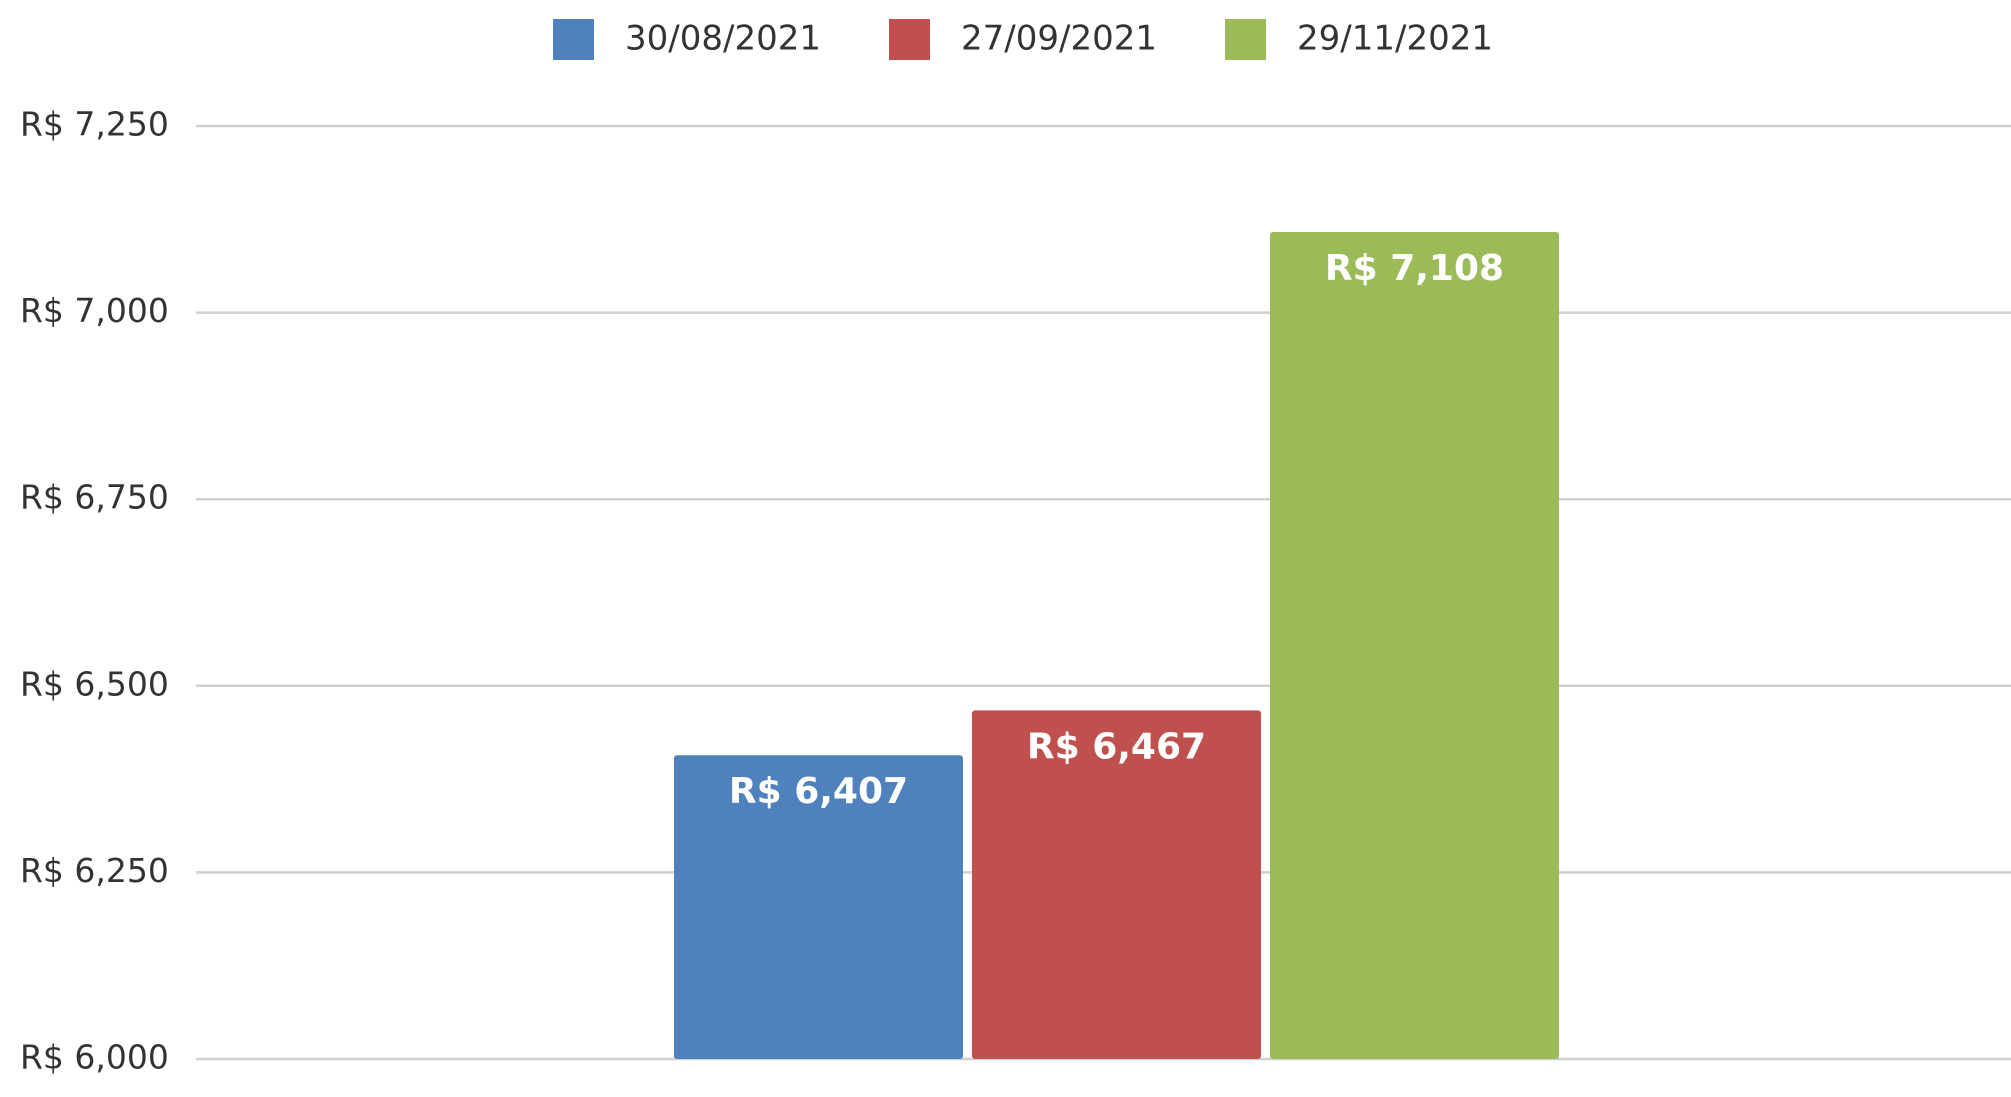 Image resolution: width=2011 pixels, height=1097 pixels. What do you see at coordinates (94, 1057) in the screenshot?
I see `y-tick-label: R$ 6,000` at bounding box center [94, 1057].